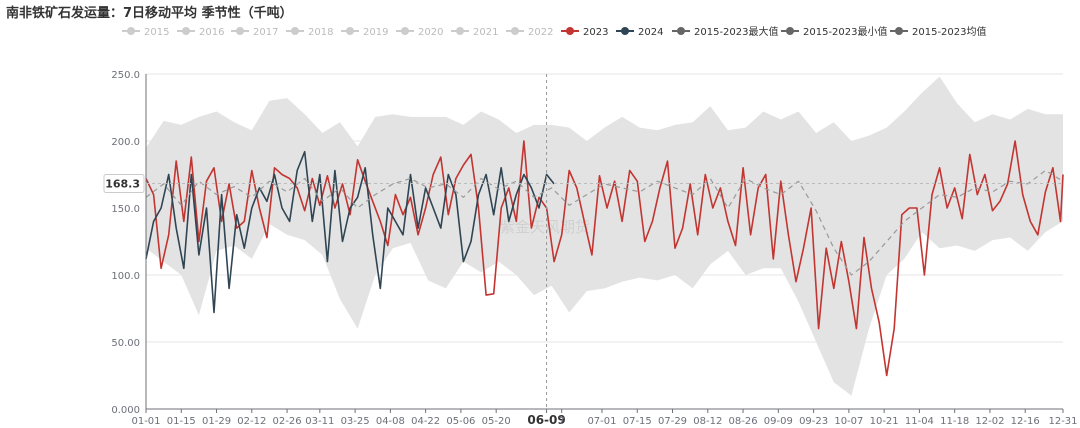 This screenshot has width=1080, height=428. Describe the element at coordinates (375, 32) in the screenshot. I see `legend-label: 2019` at that location.